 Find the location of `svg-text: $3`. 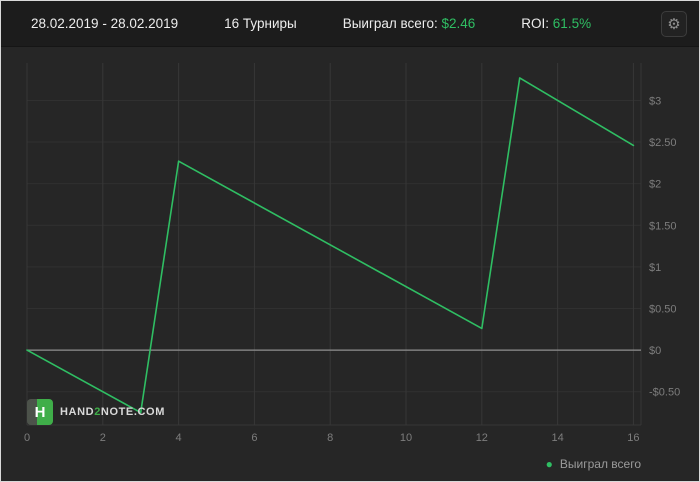

svg-text: $3 is located at coordinates (655, 101).